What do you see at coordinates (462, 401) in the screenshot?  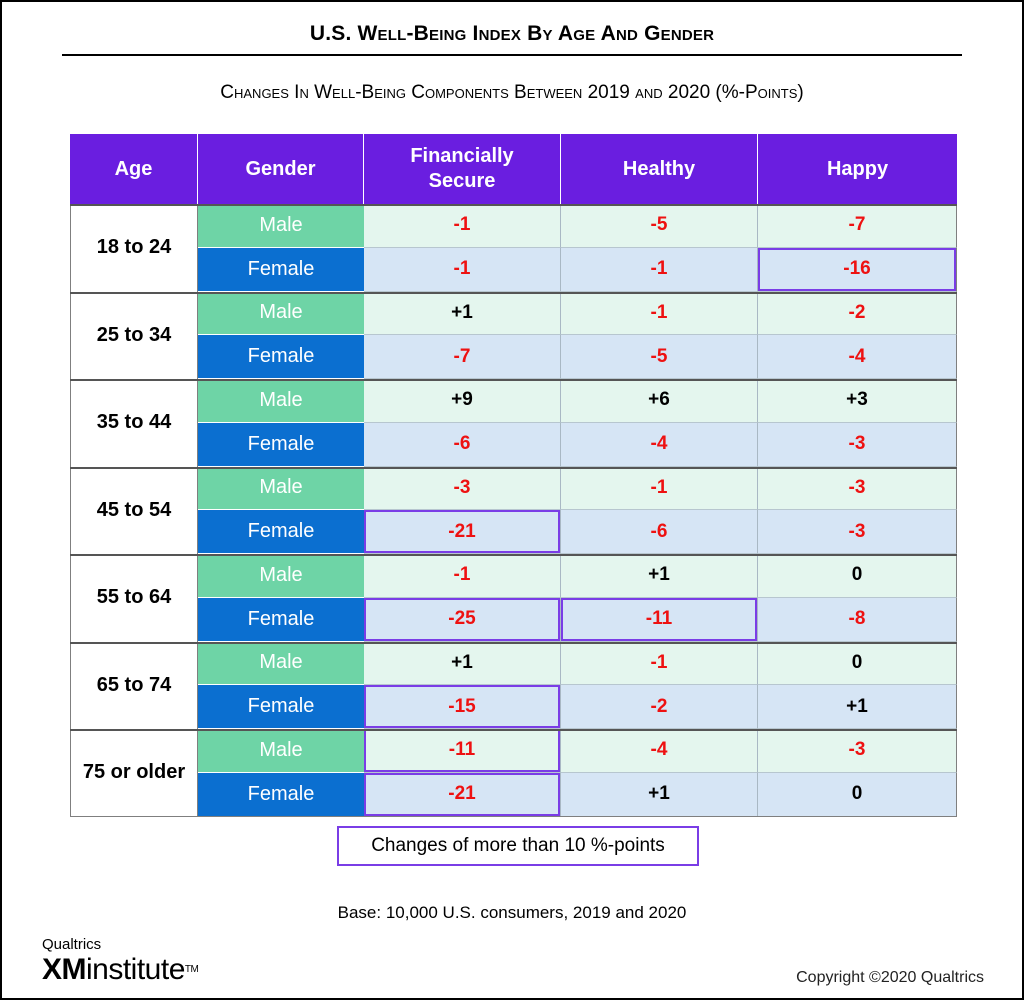 I see `value-financial-secure: +9` at bounding box center [462, 401].